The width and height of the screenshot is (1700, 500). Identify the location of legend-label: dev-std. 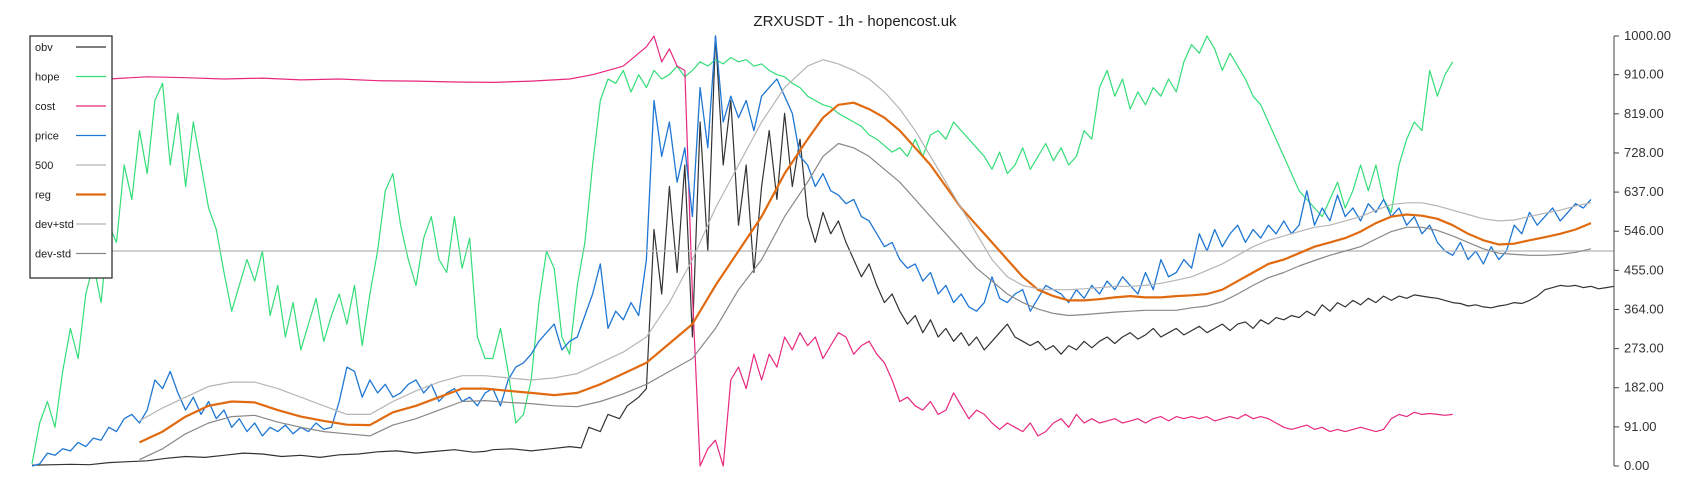
(53, 255).